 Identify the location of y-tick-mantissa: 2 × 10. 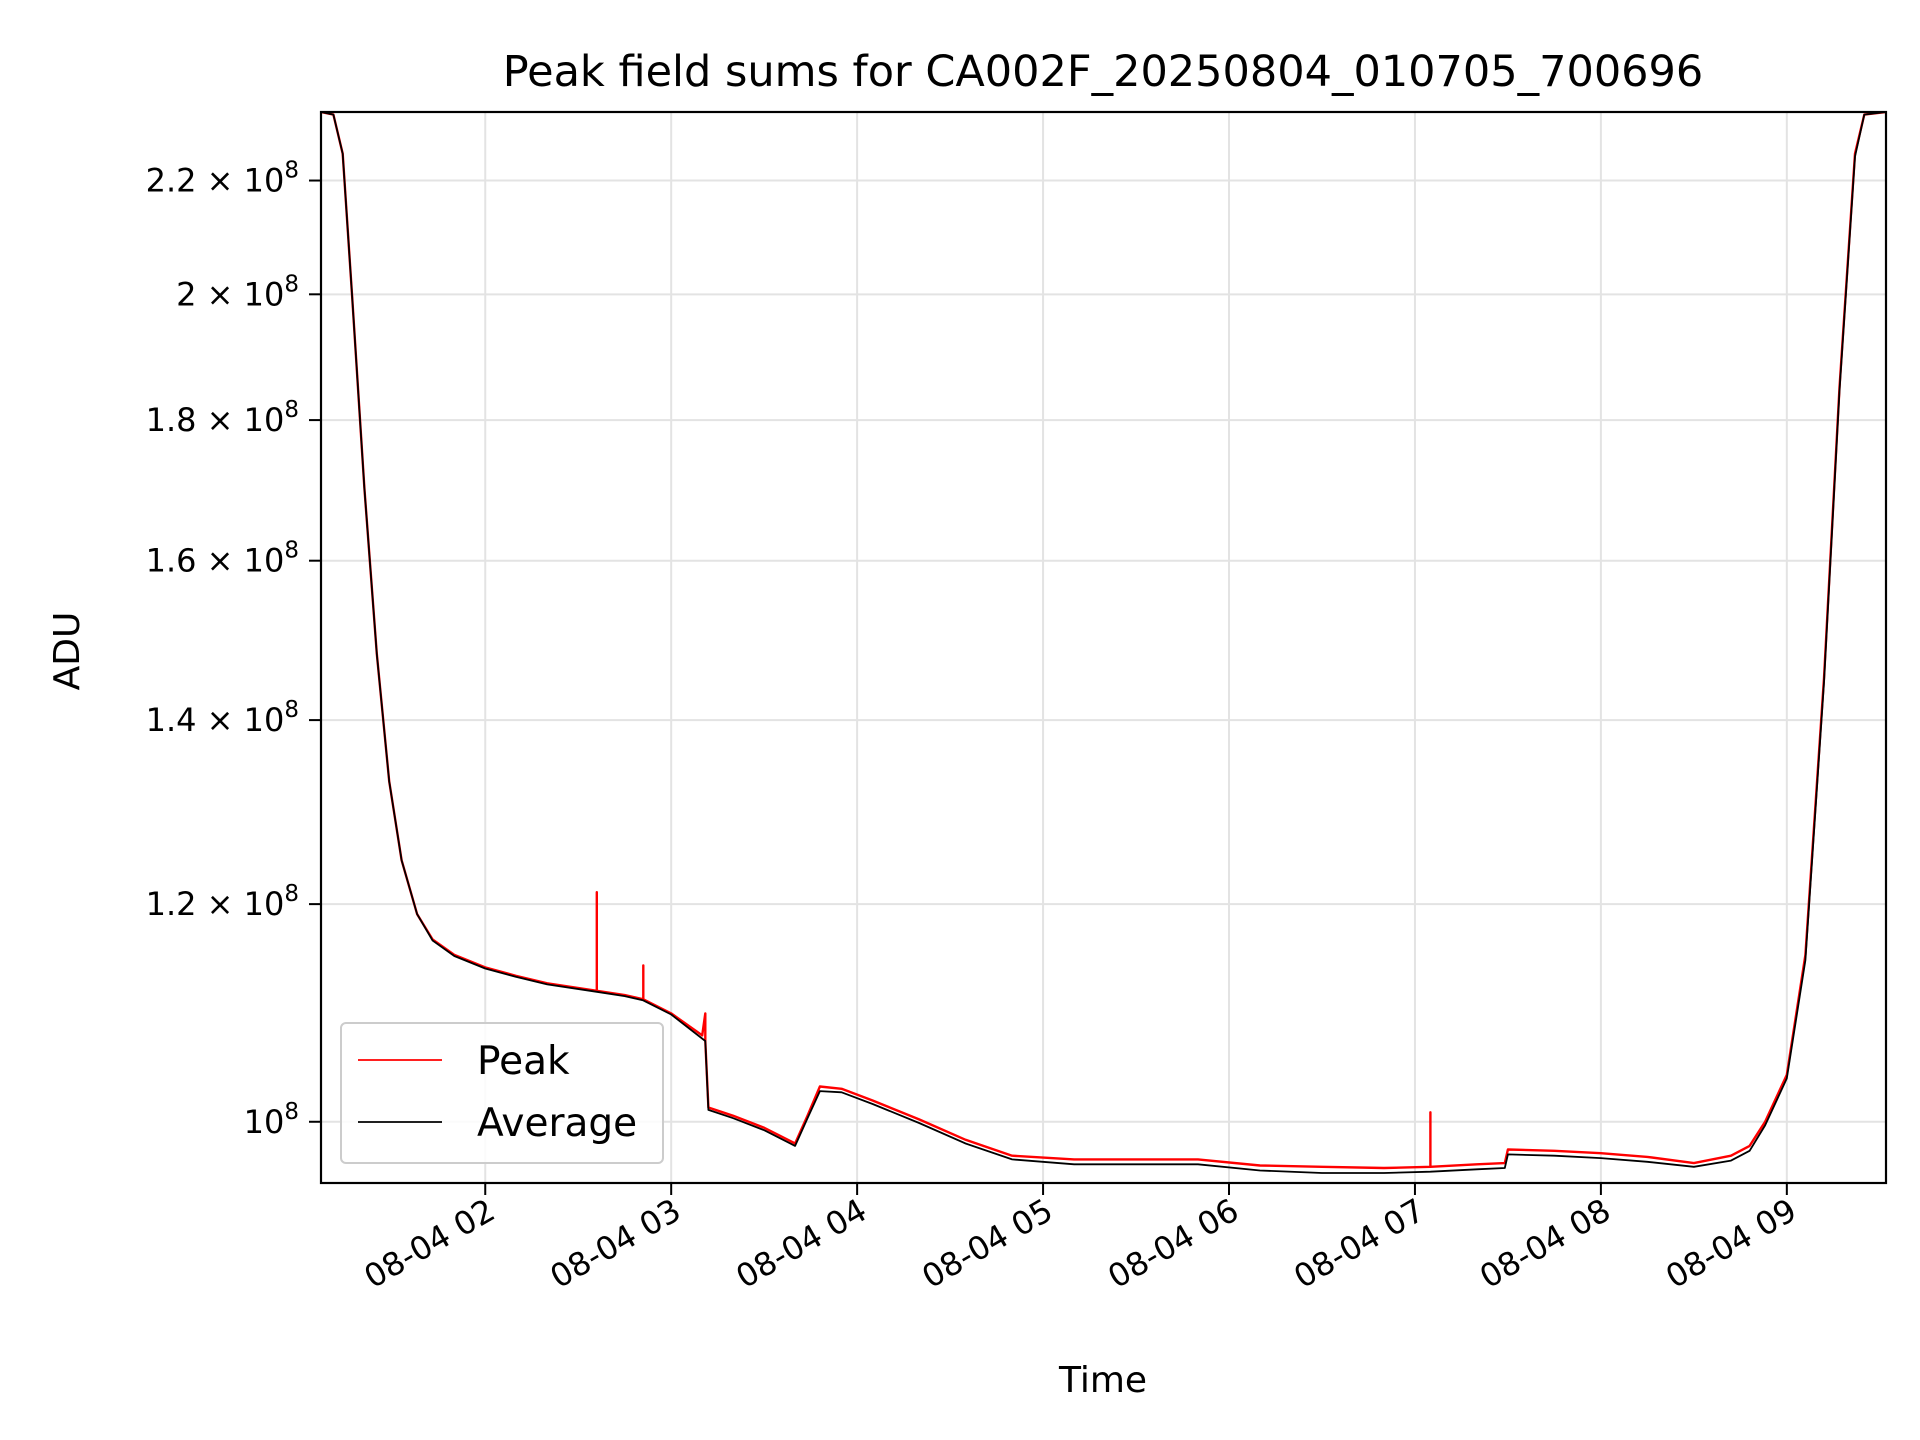
(230, 294).